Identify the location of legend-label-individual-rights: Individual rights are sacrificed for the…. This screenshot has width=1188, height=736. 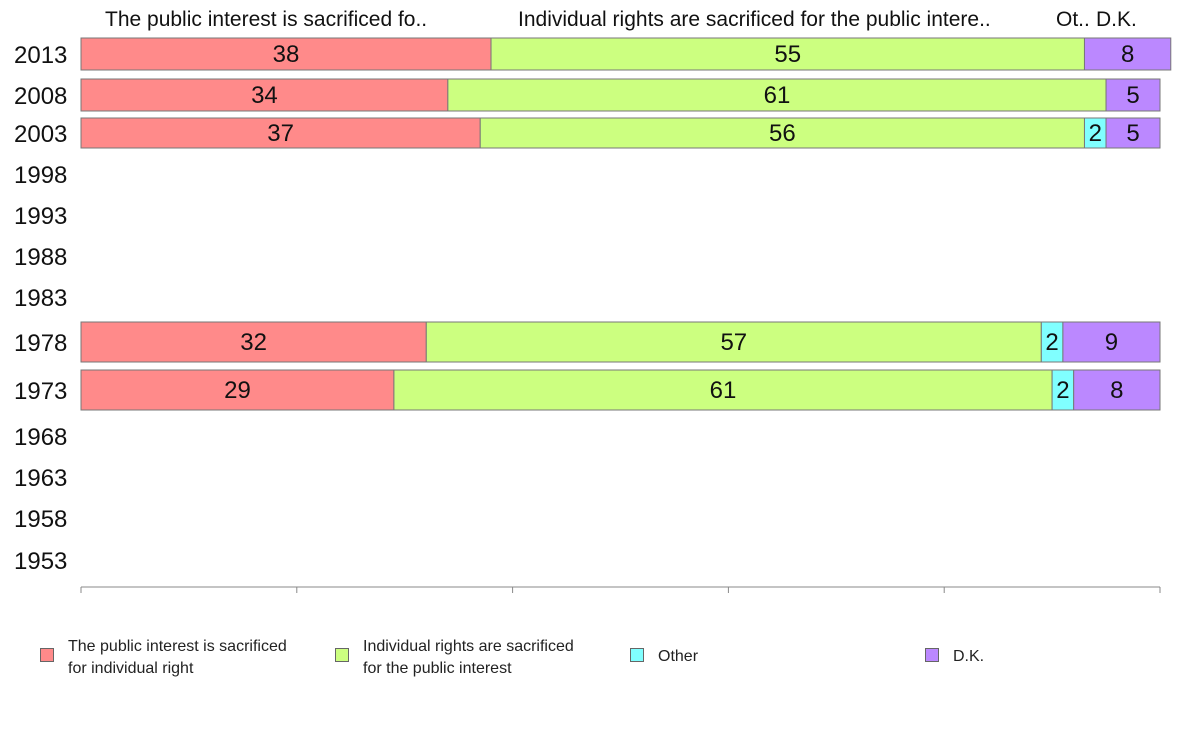
(468, 657).